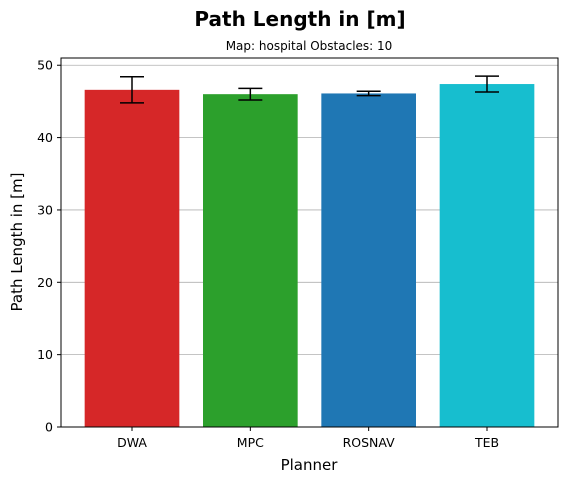 The image size is (566, 488). What do you see at coordinates (17, 242) in the screenshot?
I see `y-axis-label: Path Length in [m]` at bounding box center [17, 242].